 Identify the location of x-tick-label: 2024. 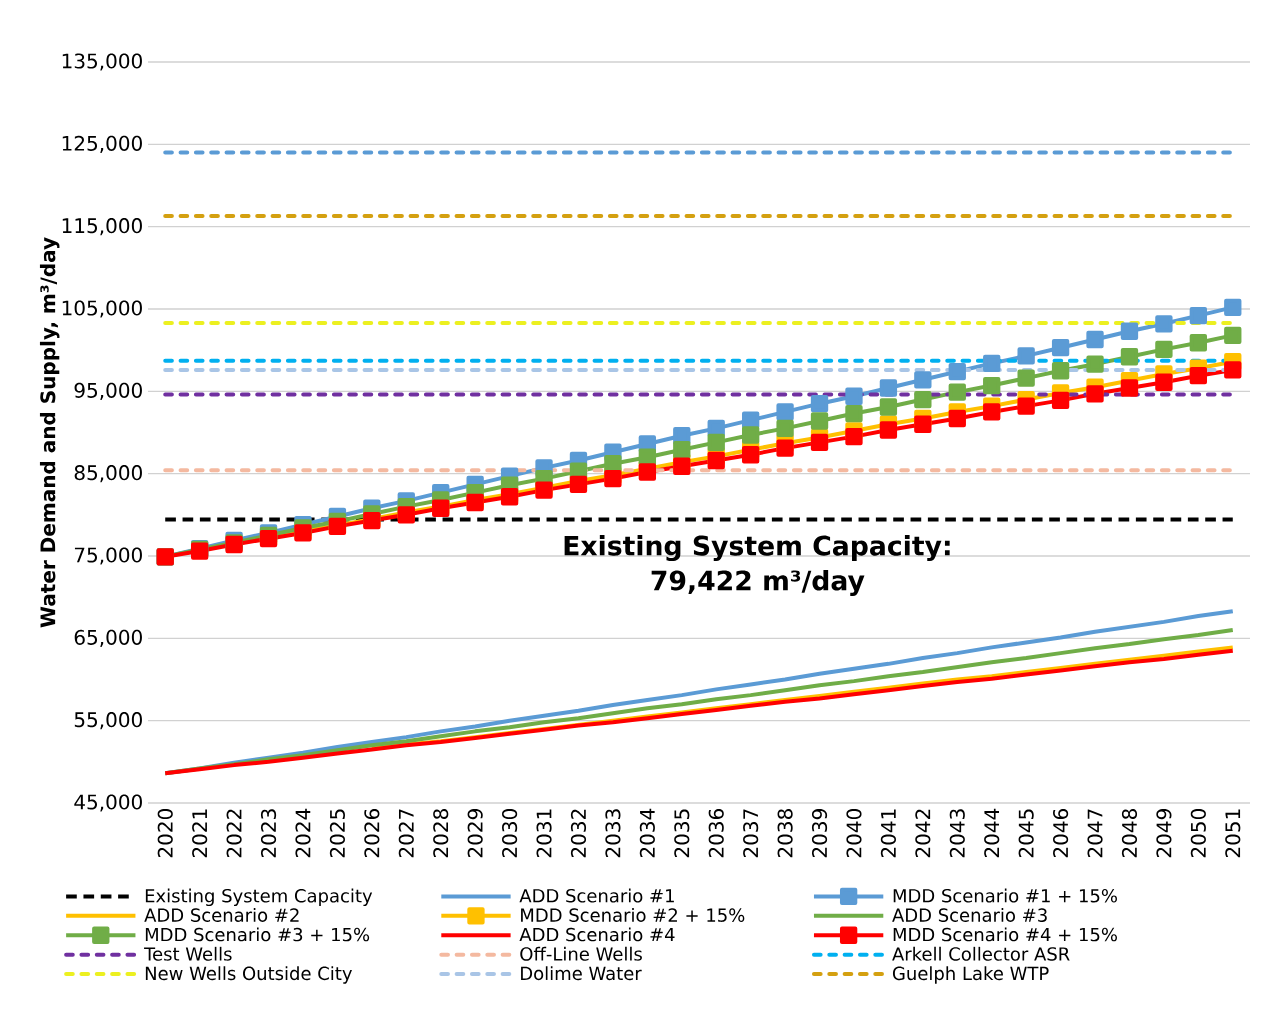
(303, 833).